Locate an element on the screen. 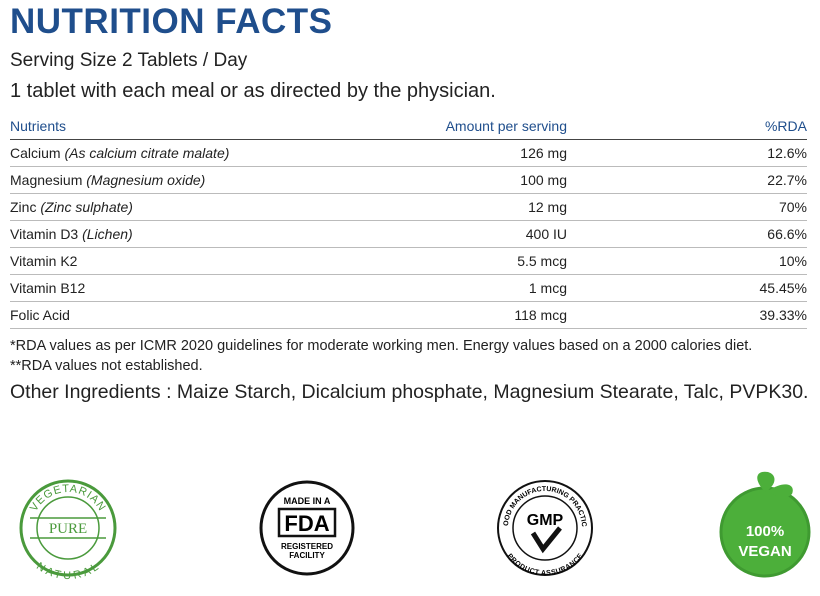 The width and height of the screenshot is (820, 596). nutrient-name: Vitamin B12 is located at coordinates (48, 288).